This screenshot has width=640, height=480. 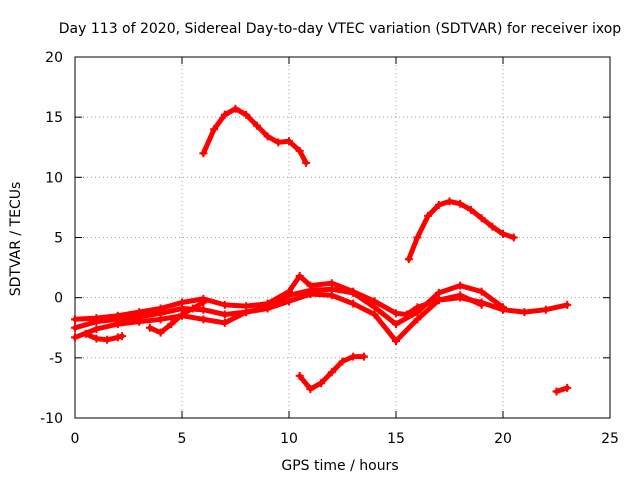 I want to click on x-tick-label: 15, so click(x=396, y=439).